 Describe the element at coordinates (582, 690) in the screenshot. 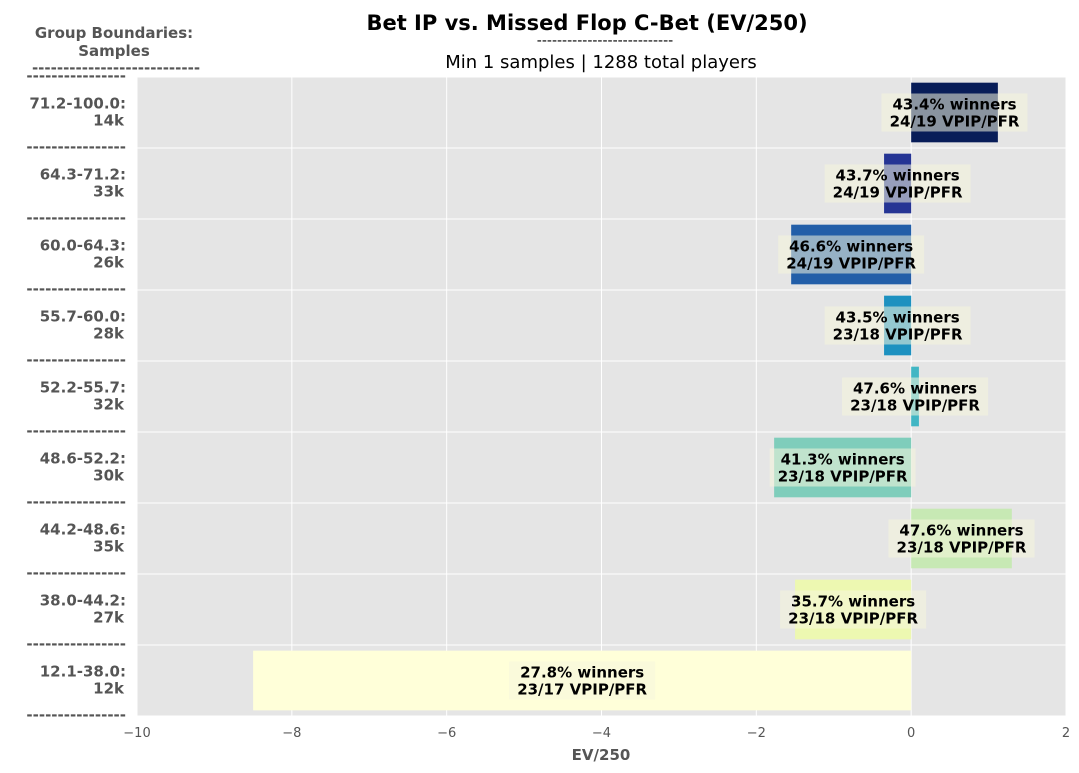

I see `bar-label-vpip-pfr: 23/17 VPIP/PFR` at that location.